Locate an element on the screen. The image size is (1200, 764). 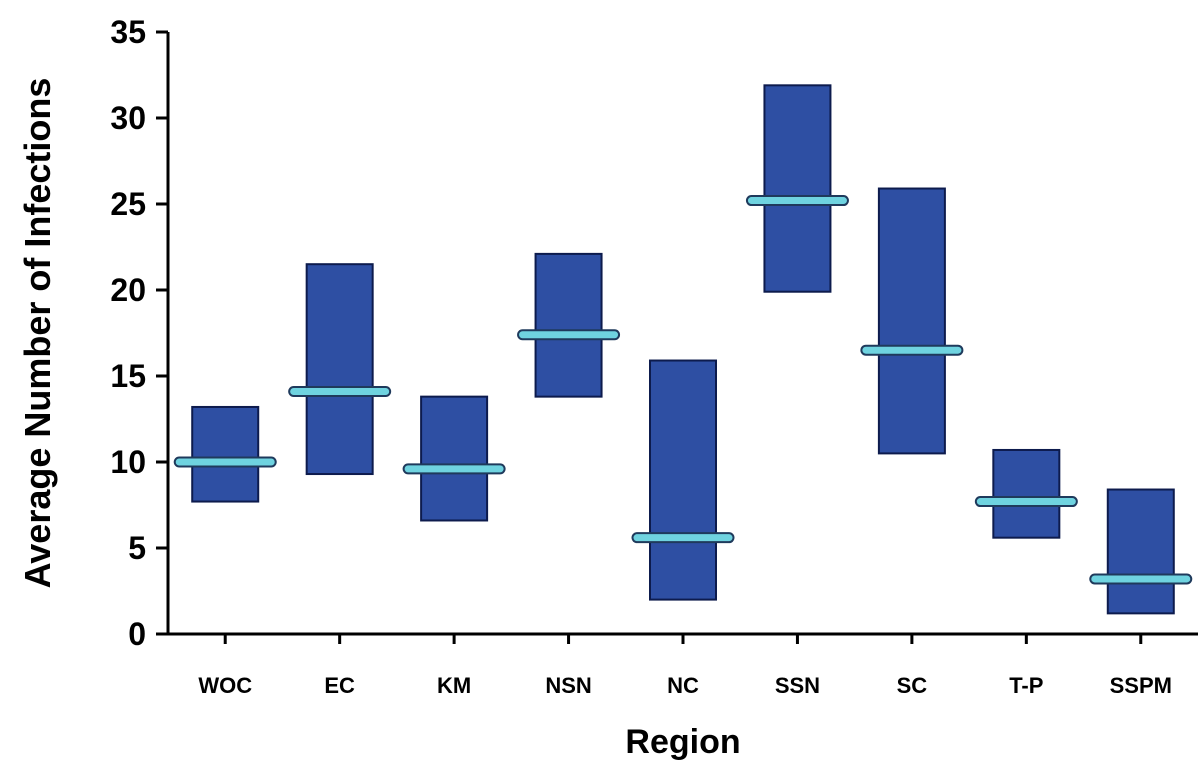
x-tick-label: SSN is located at coordinates (797, 685).